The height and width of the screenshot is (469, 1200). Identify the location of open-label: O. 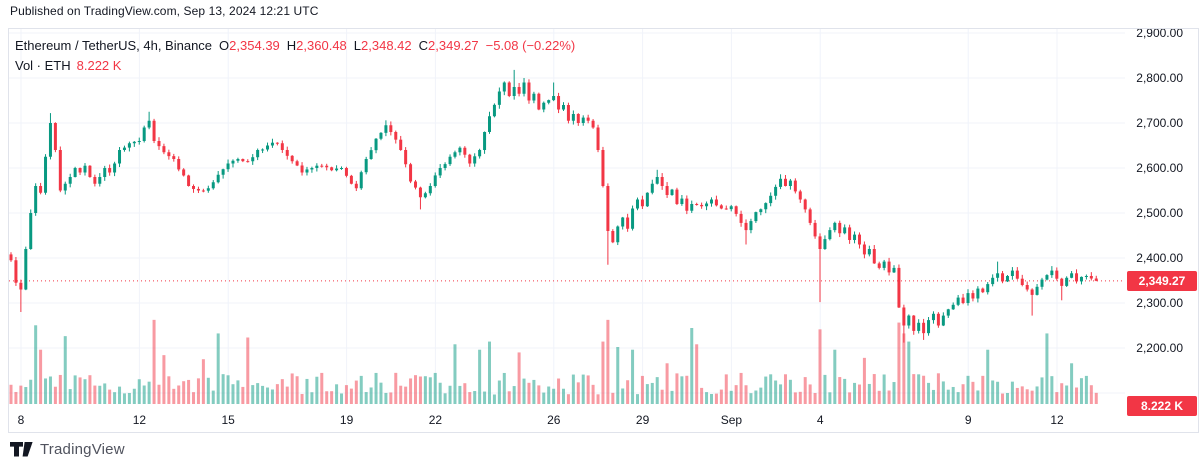
(224, 45).